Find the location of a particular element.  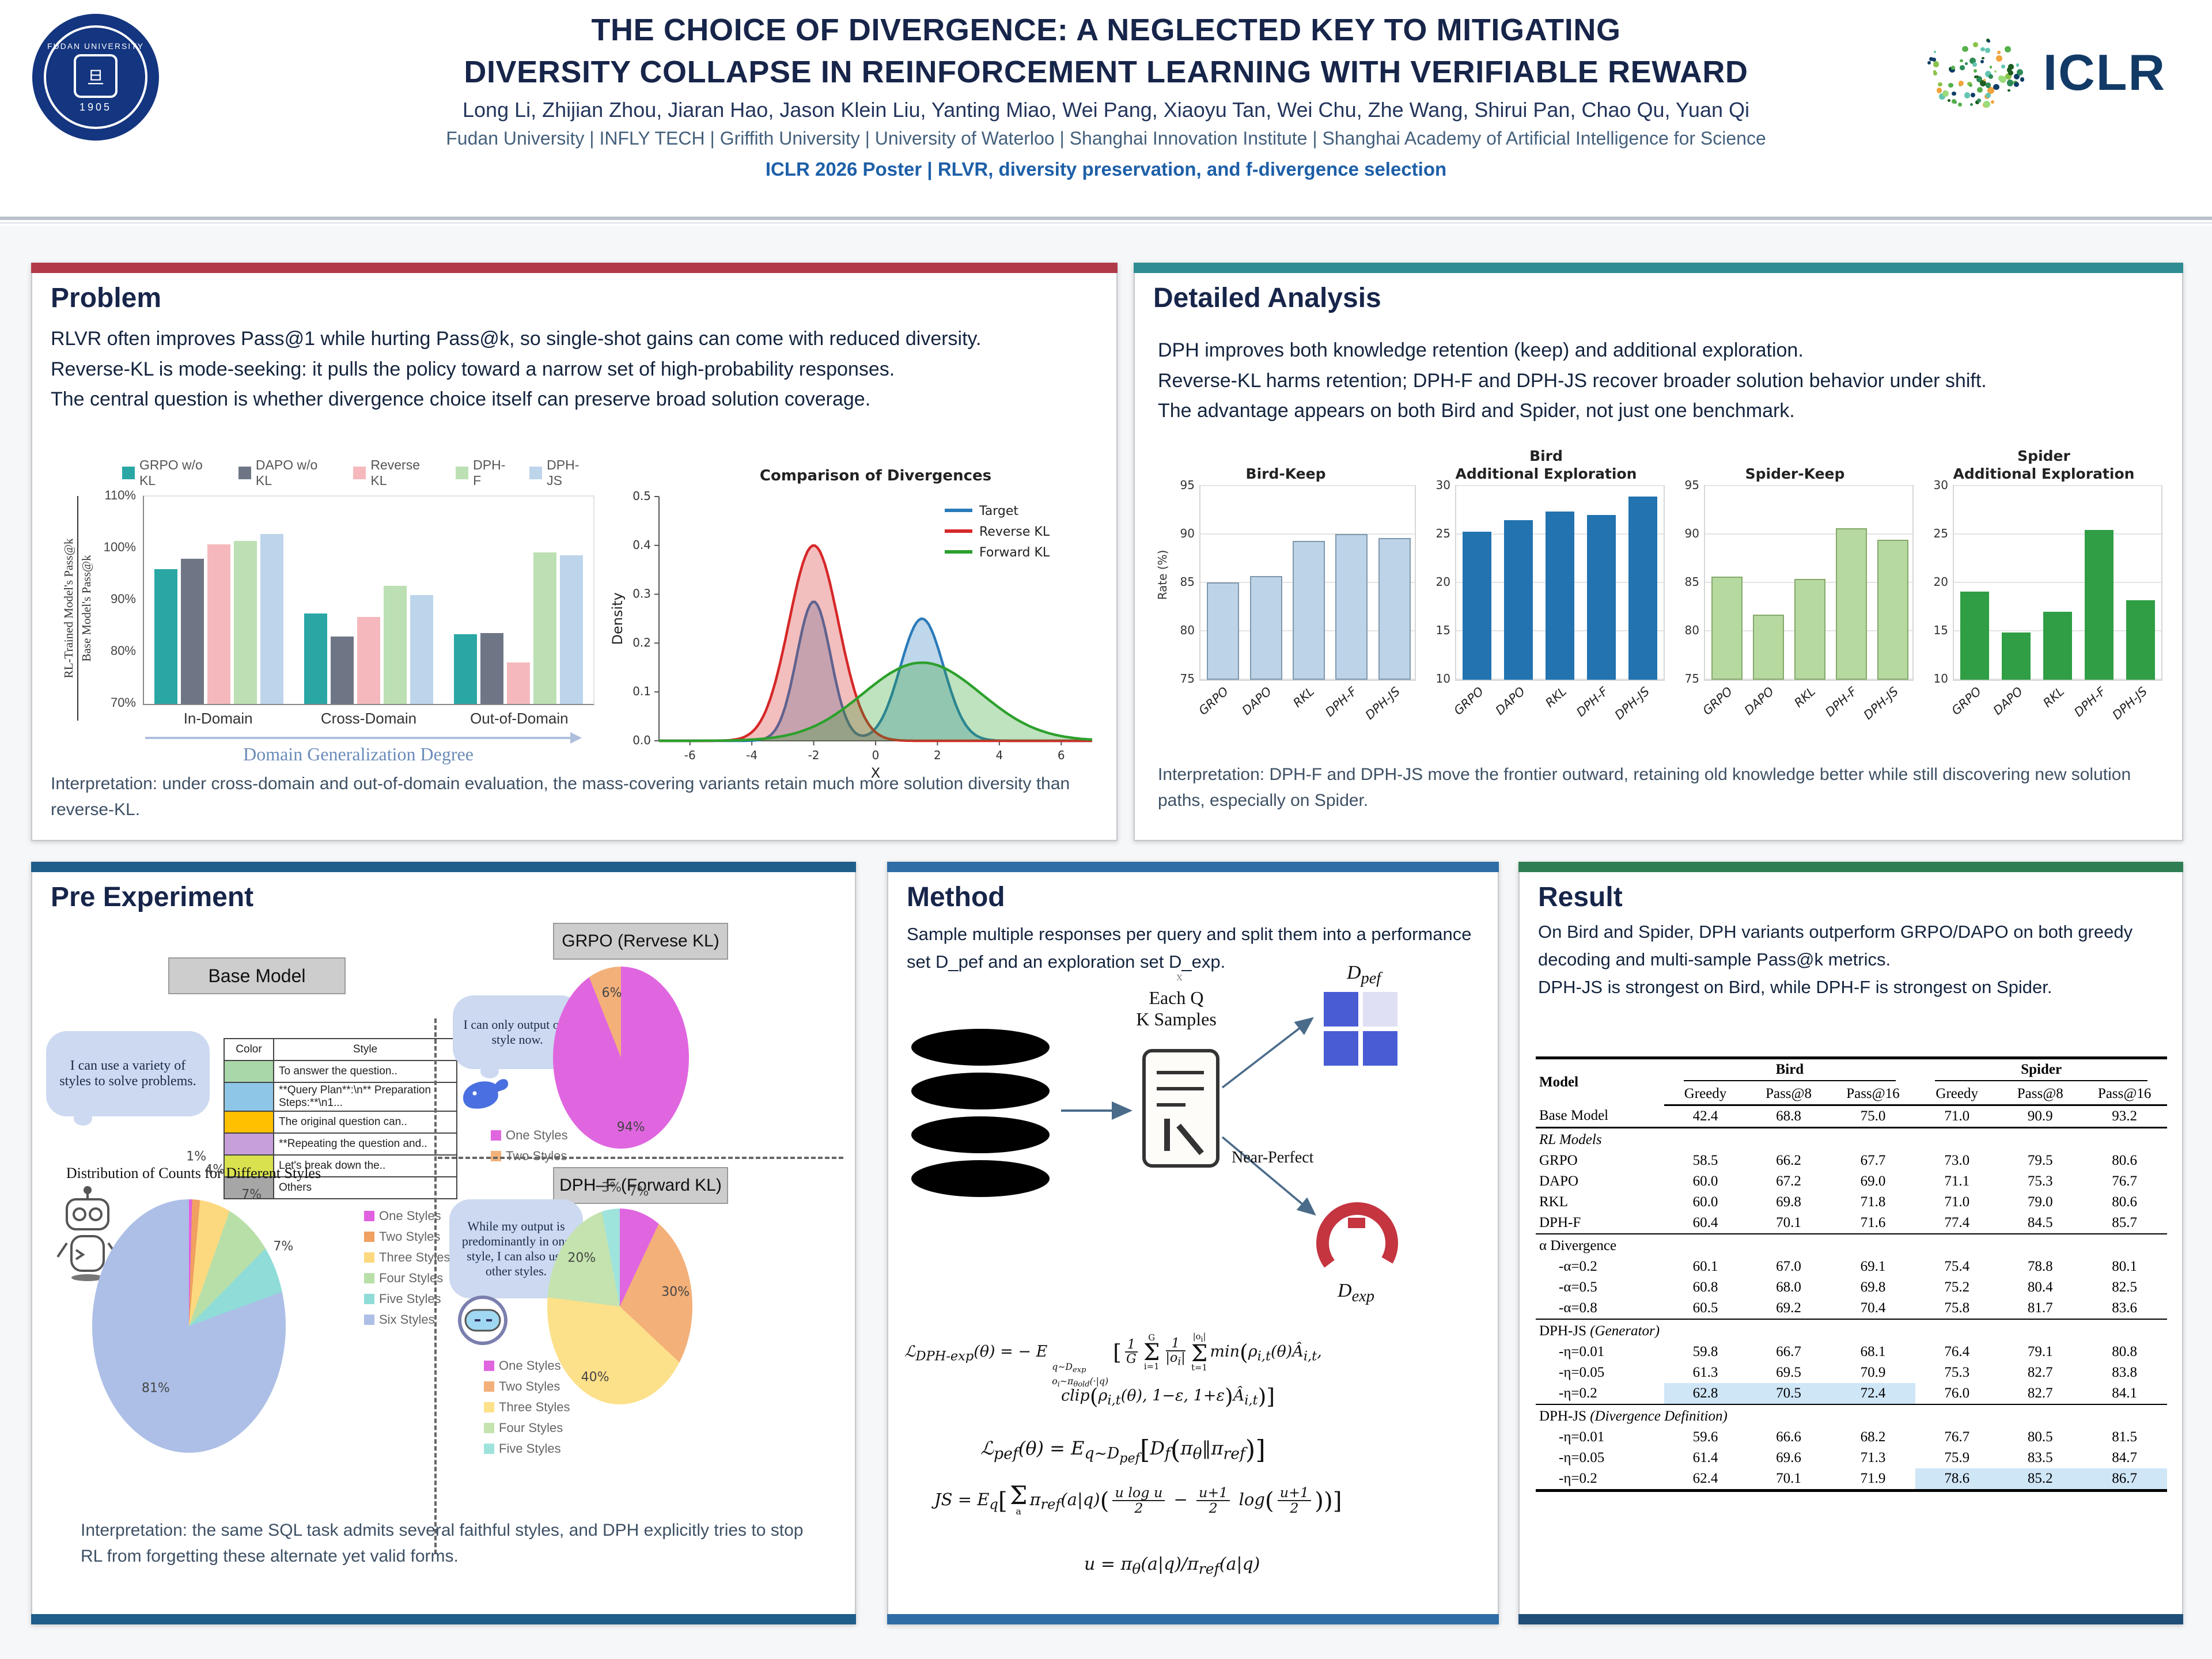

chart-title: Bird Additional Exploration is located at coordinates (1546, 464).